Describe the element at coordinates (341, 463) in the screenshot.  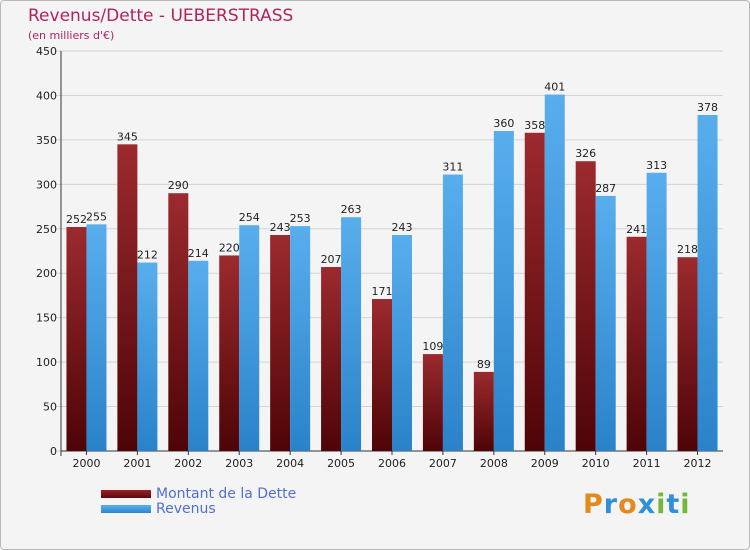
I see `x-tick-label: 2005` at that location.